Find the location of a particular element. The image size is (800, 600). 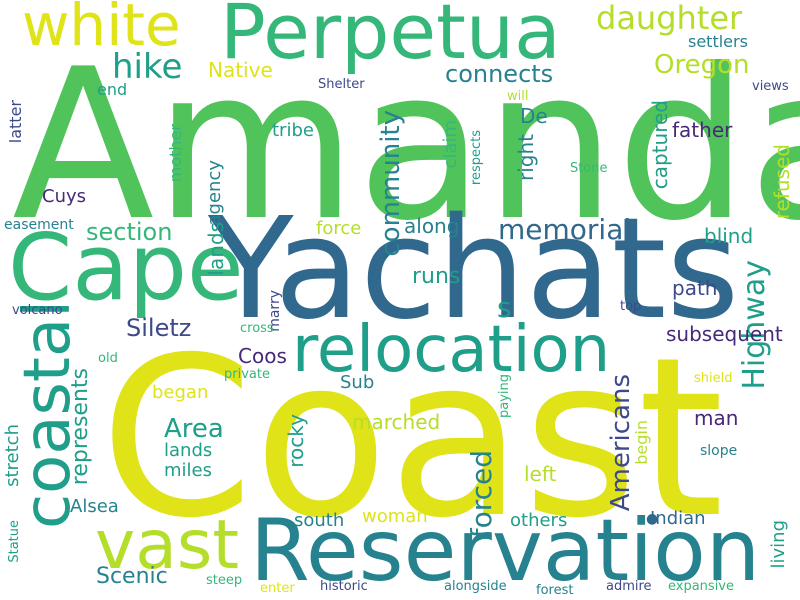

word-force: force is located at coordinates (339, 228).